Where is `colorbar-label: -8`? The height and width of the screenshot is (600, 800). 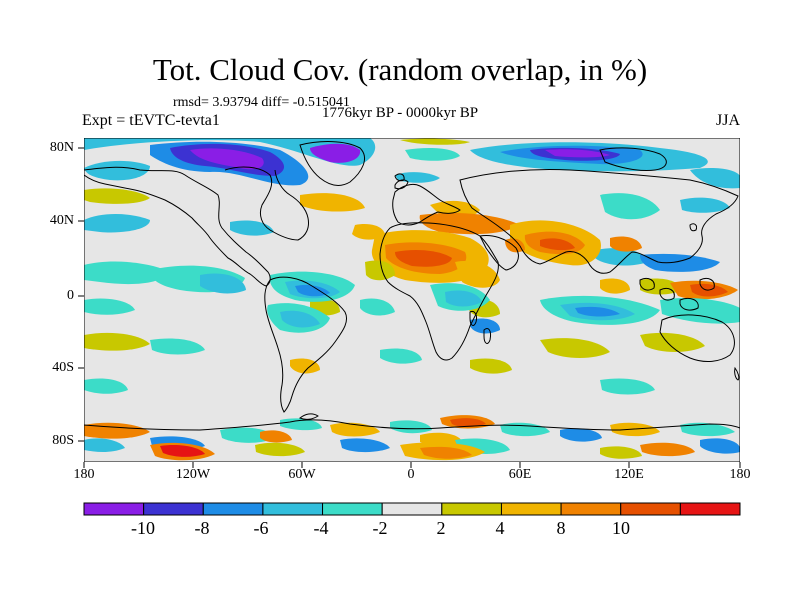
colorbar-label: -8 is located at coordinates (202, 528).